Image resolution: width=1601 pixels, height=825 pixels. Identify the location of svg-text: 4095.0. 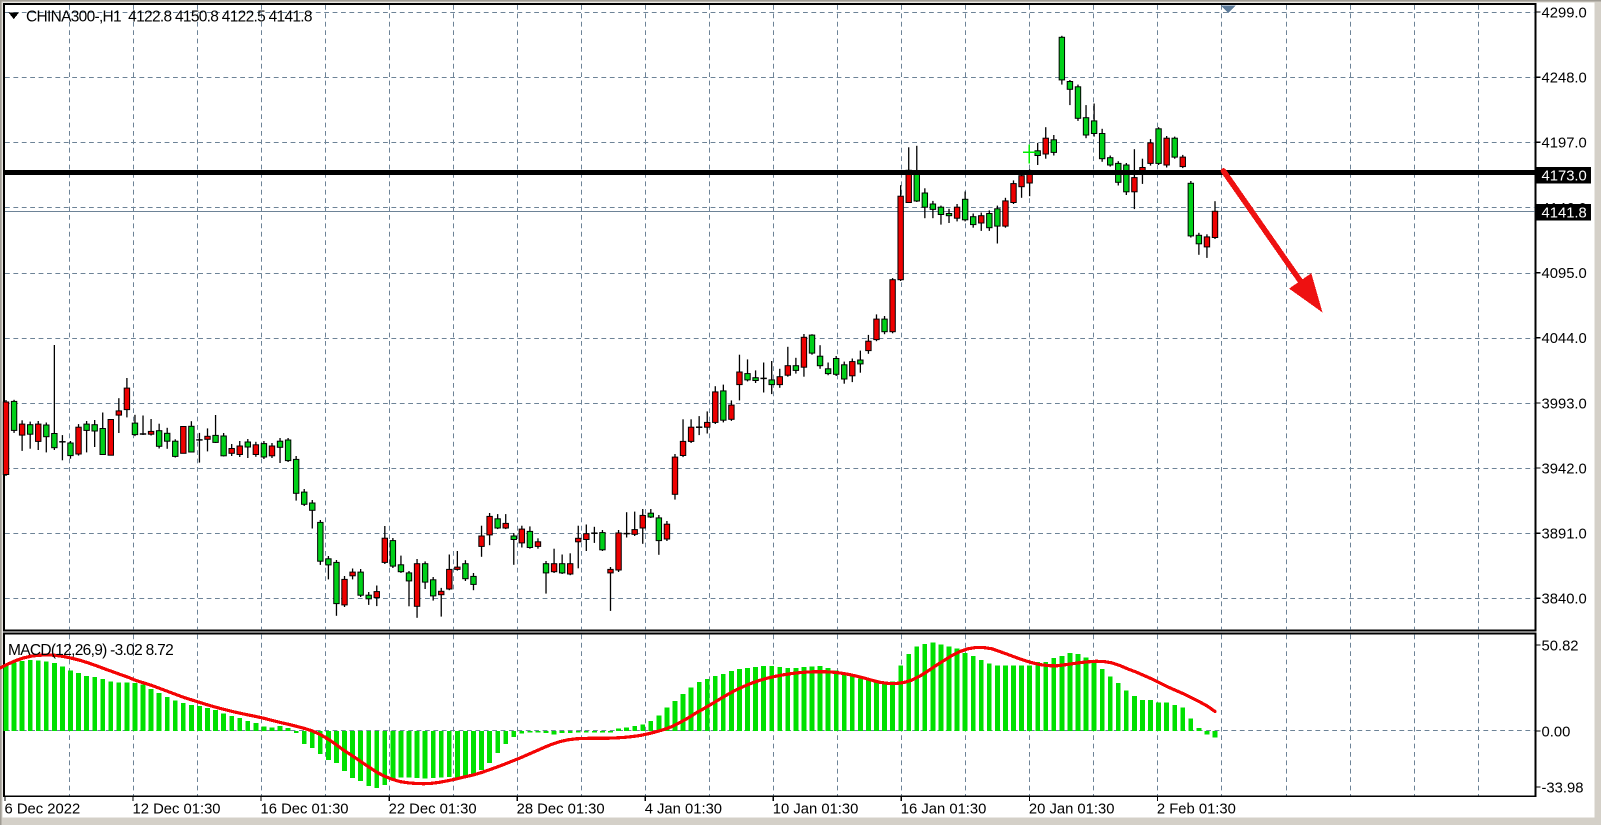
(1564, 274).